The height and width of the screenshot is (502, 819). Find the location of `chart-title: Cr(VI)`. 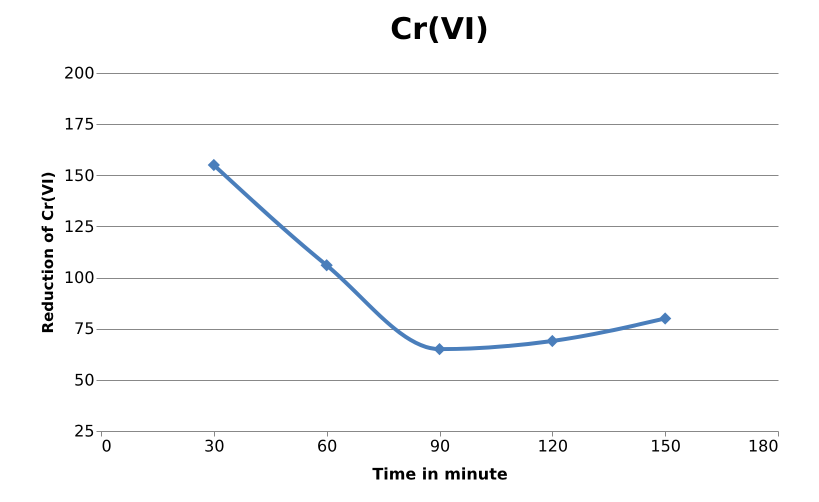

chart-title: Cr(VI) is located at coordinates (439, 29).